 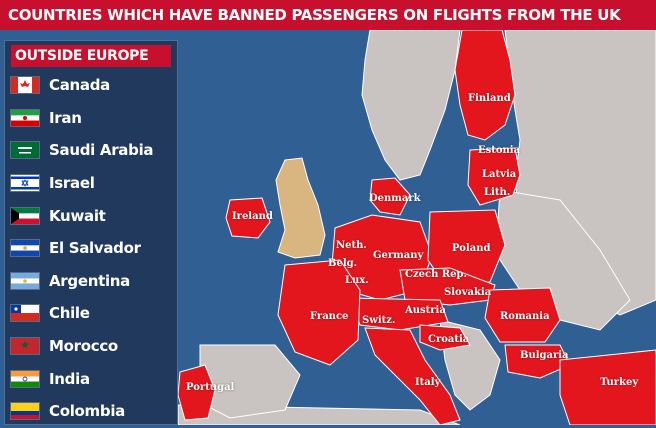 What do you see at coordinates (412, 376) in the screenshot?
I see `italy-shape` at bounding box center [412, 376].